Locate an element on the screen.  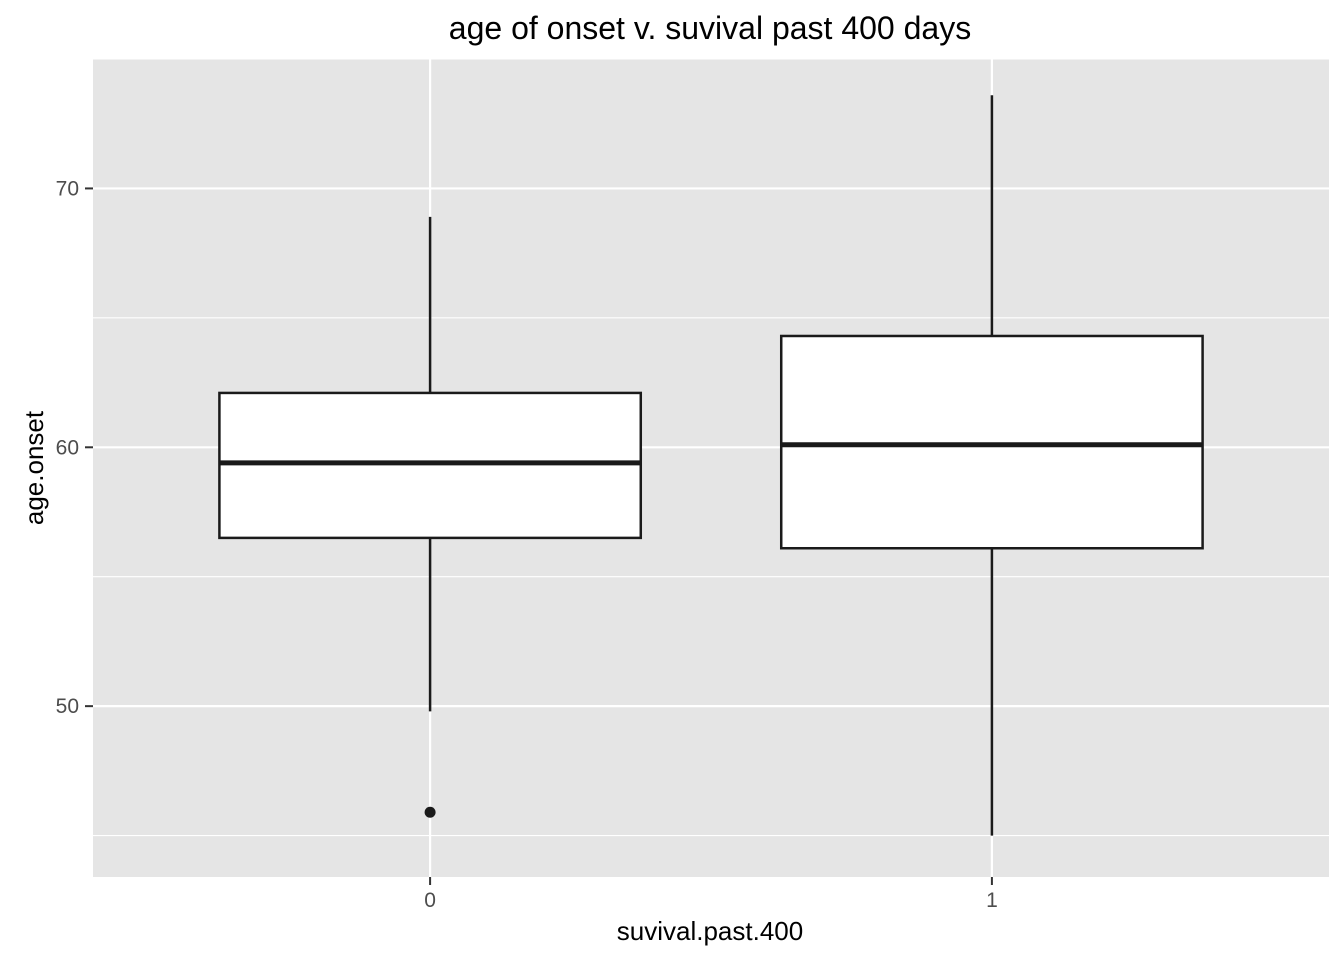
y-tick-label: 60 is located at coordinates (67, 447).